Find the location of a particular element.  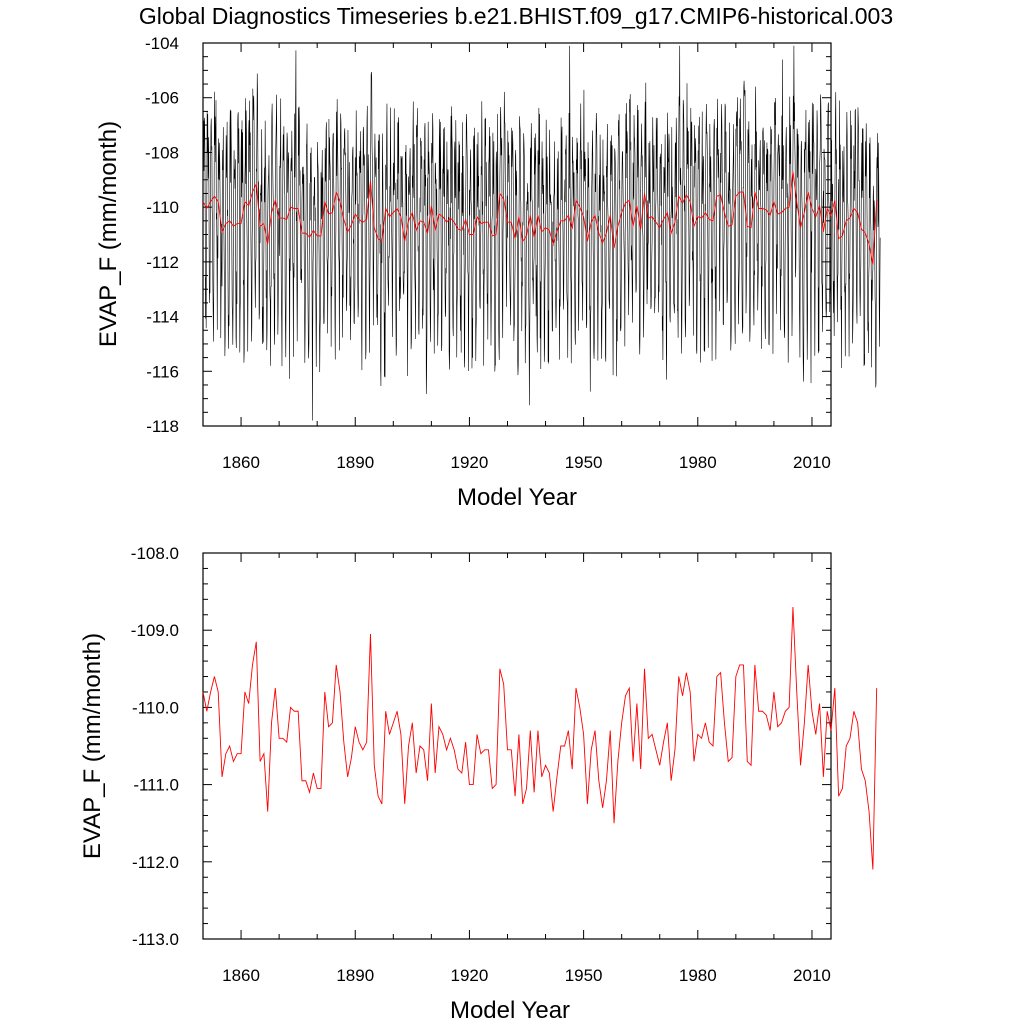

y-tick-label: -118 is located at coordinates (162, 426).